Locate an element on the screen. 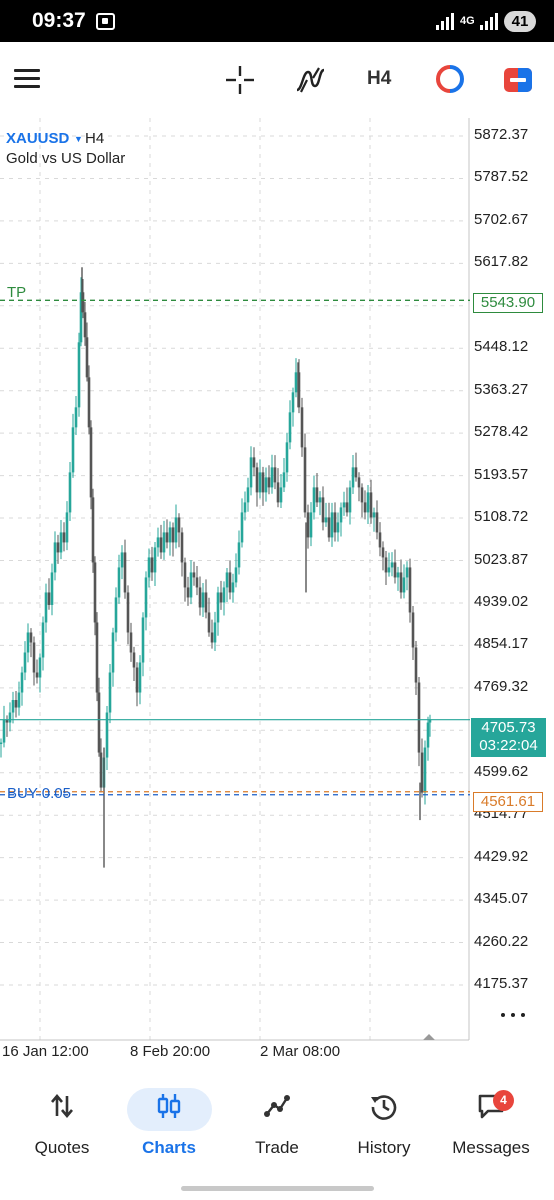 The height and width of the screenshot is (1200, 554). trade-icon is located at coordinates (277, 1106).